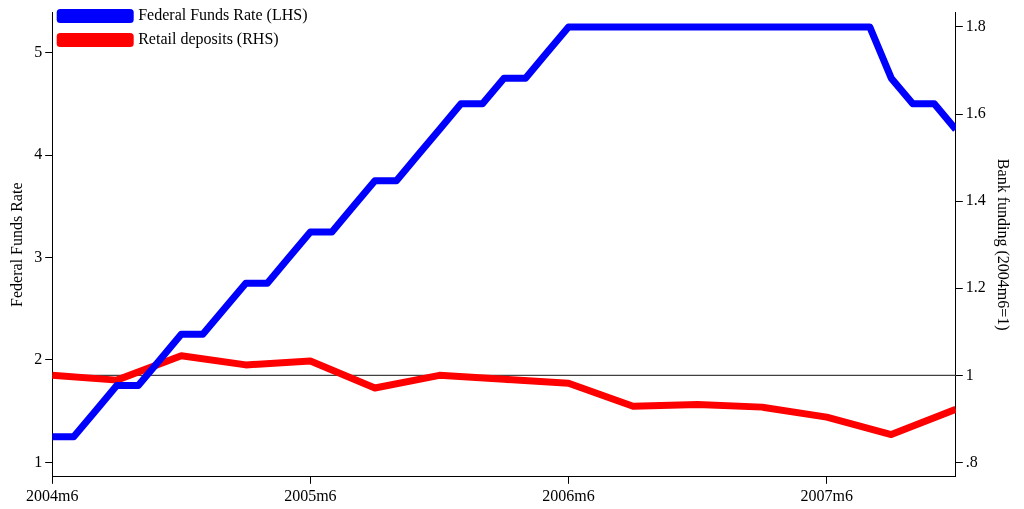 The image size is (1024, 509). I want to click on y2-tick-label: 1.2, so click(975, 287).